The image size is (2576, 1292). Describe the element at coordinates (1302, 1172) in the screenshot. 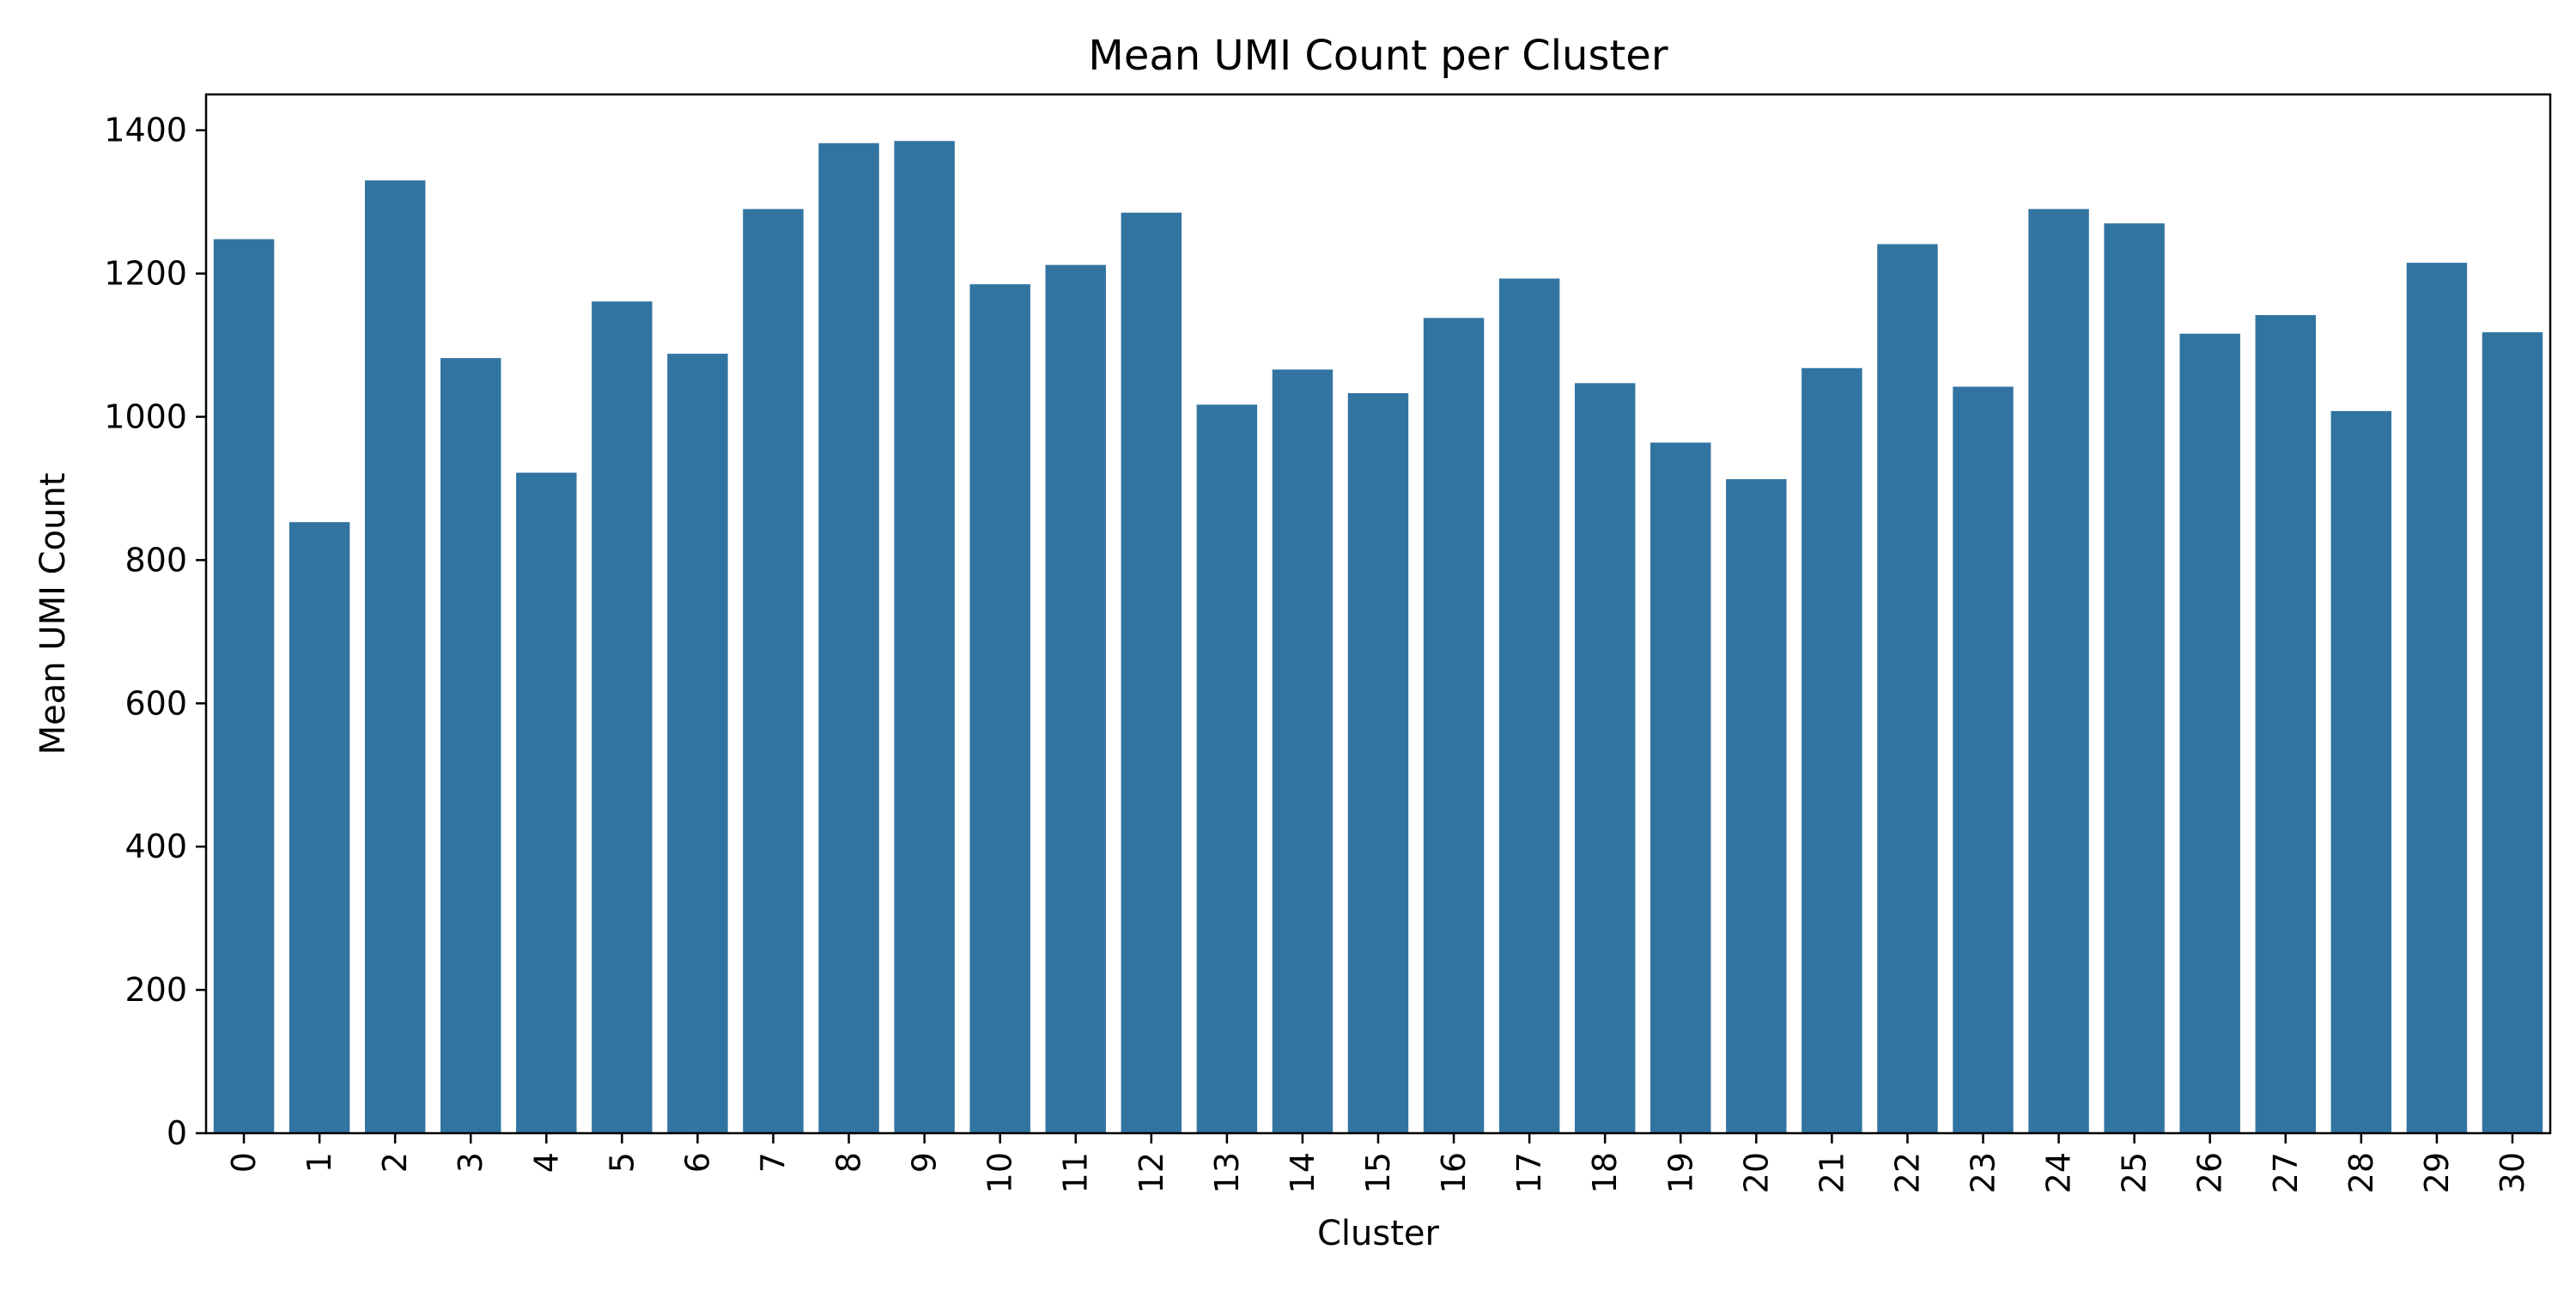

I see `x-tick-label: 14` at that location.